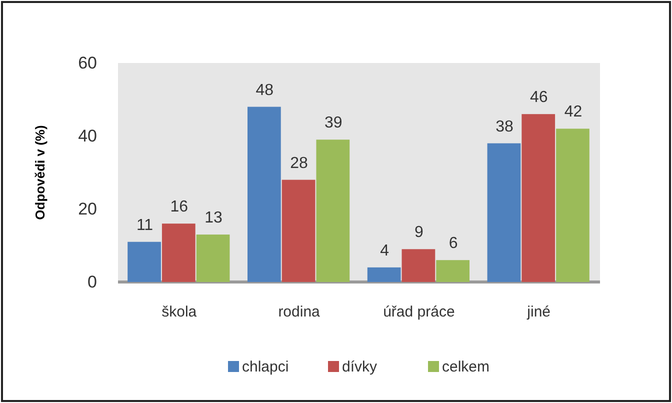 The height and width of the screenshot is (403, 672). What do you see at coordinates (505, 127) in the screenshot?
I see `data-label: 38` at bounding box center [505, 127].